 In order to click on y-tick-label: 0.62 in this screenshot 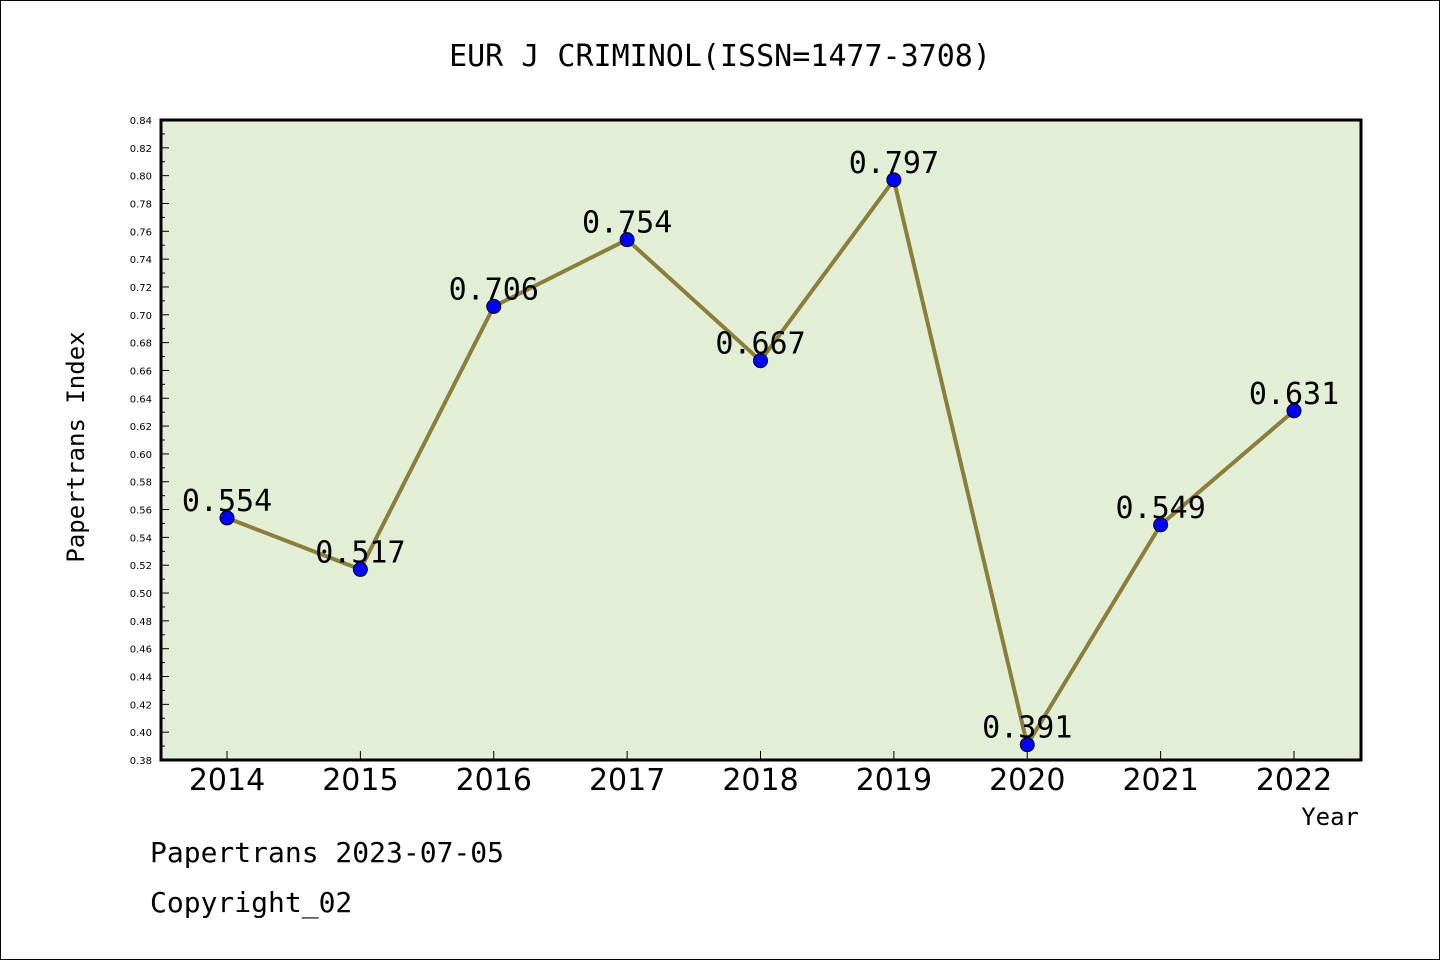, I will do `click(141, 427)`.